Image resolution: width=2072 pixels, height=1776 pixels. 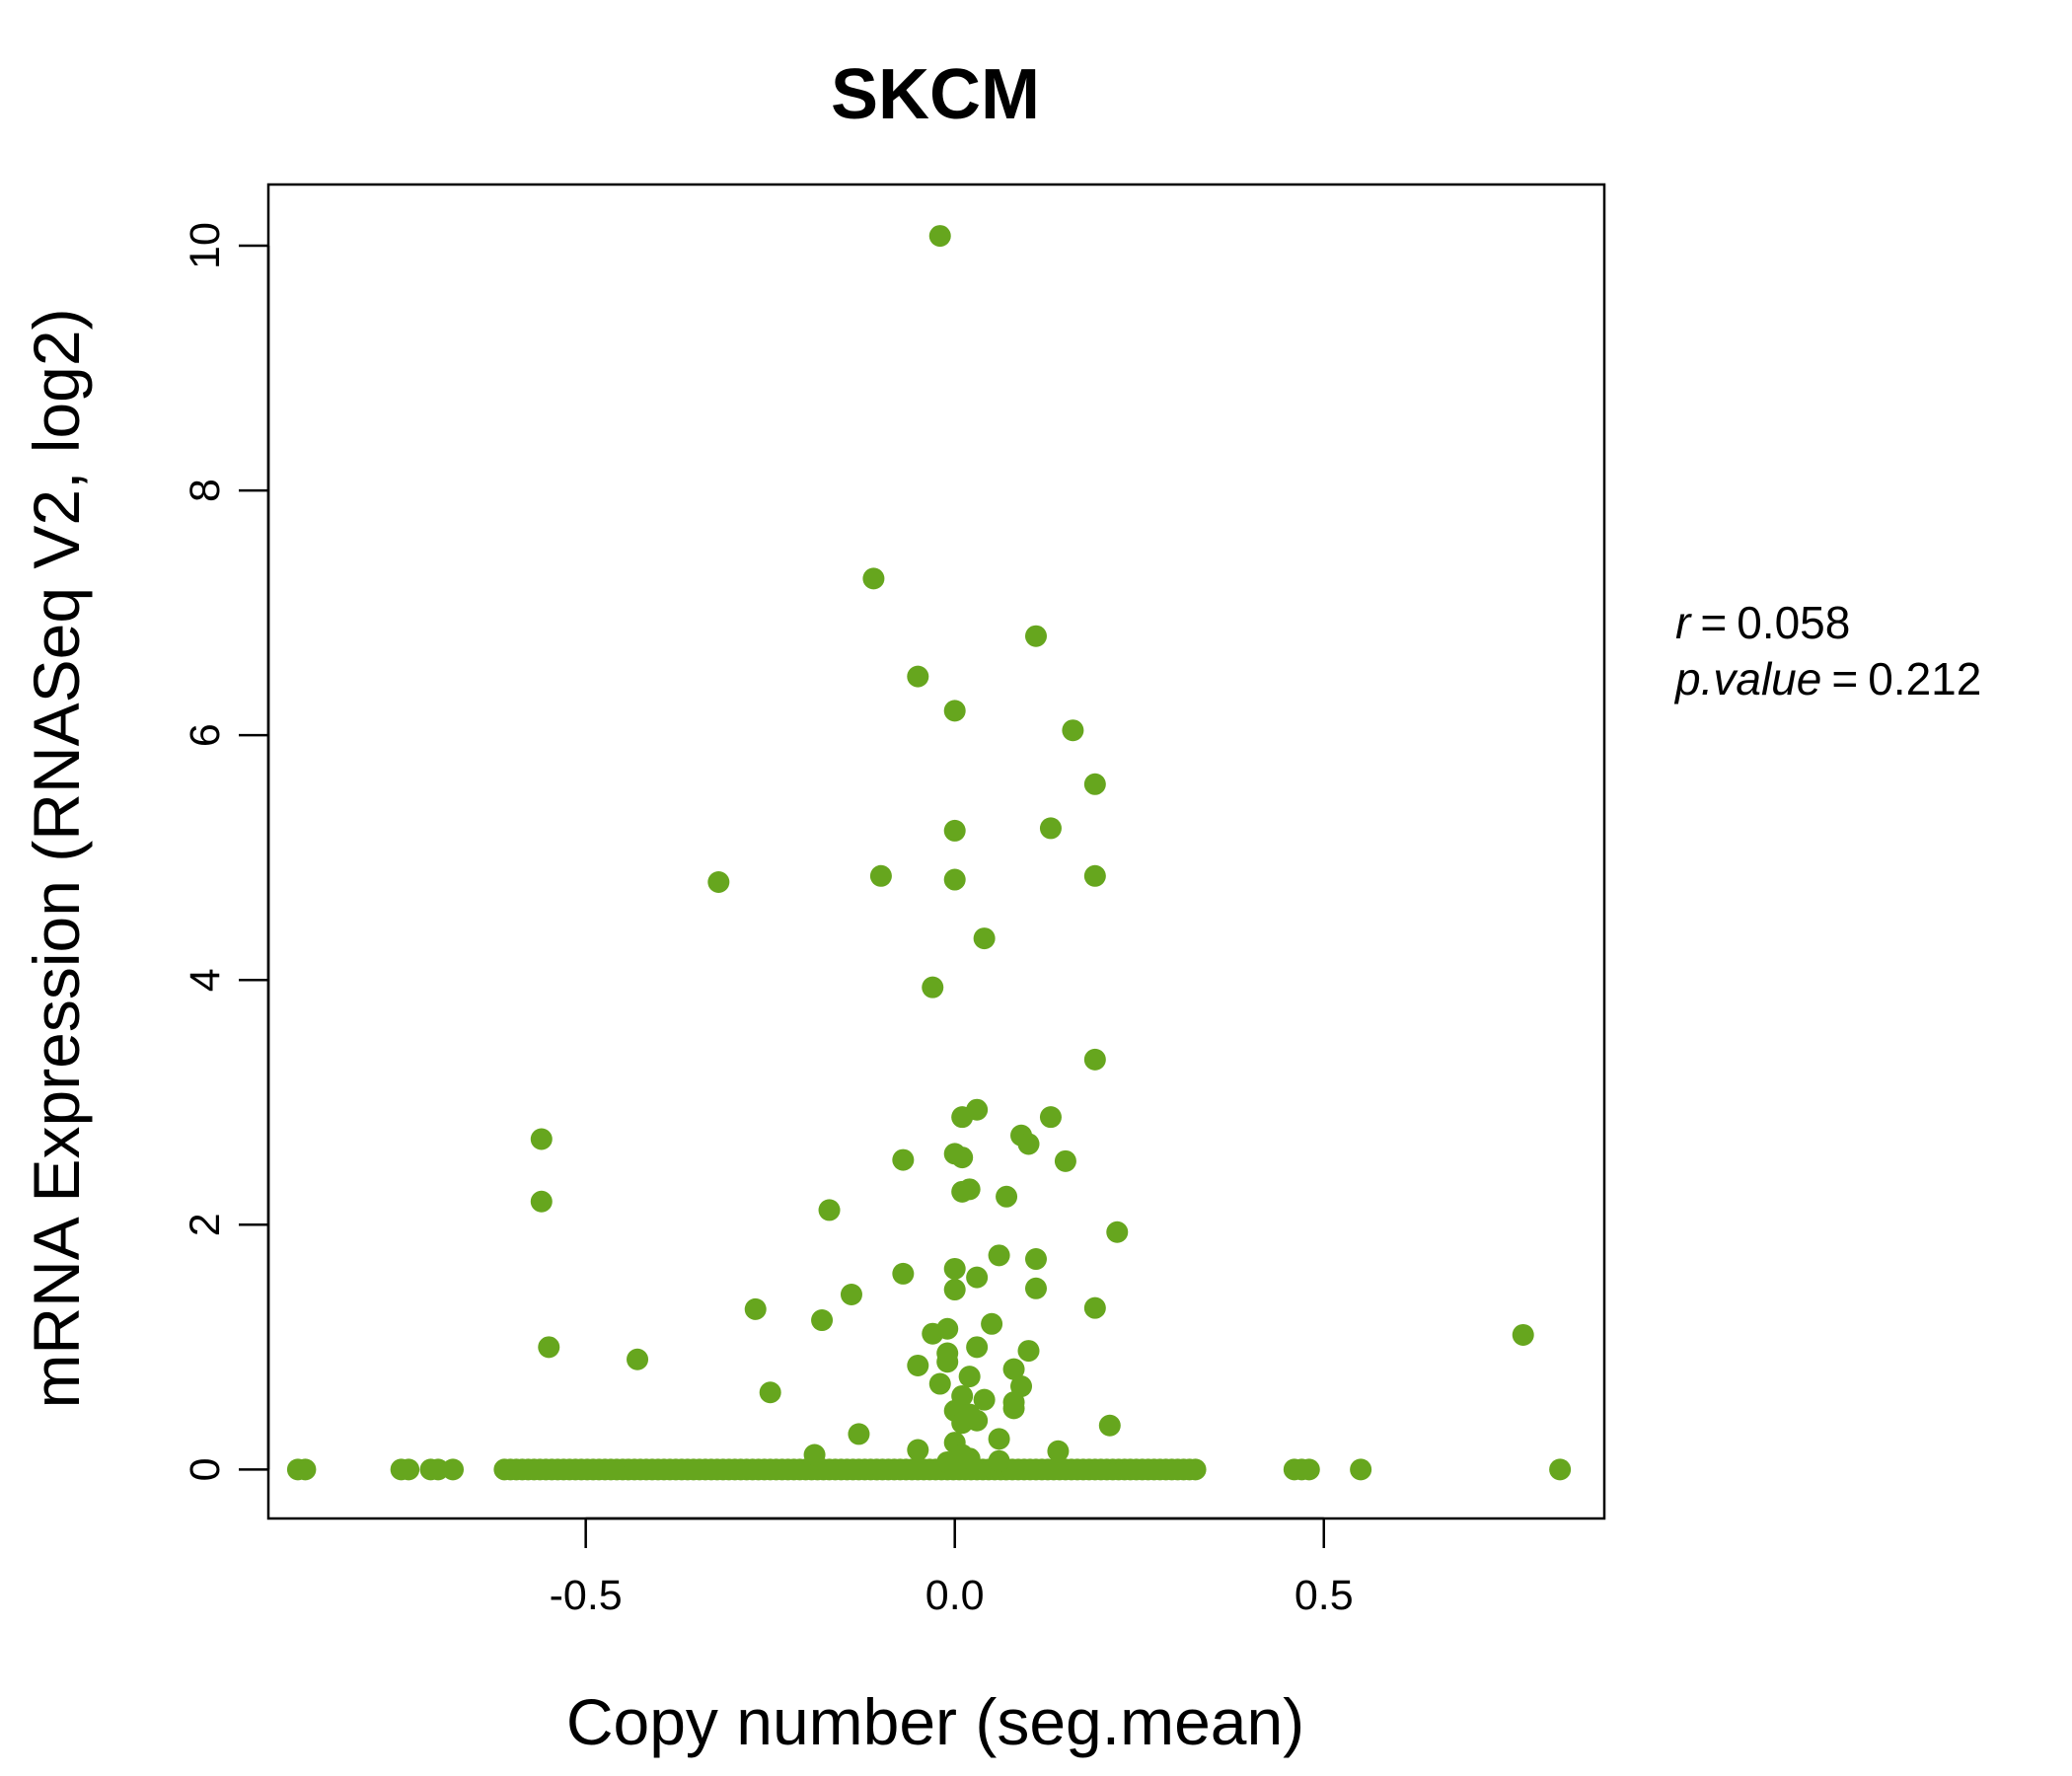 I want to click on r-value: 0.058, so click(x=1794, y=622).